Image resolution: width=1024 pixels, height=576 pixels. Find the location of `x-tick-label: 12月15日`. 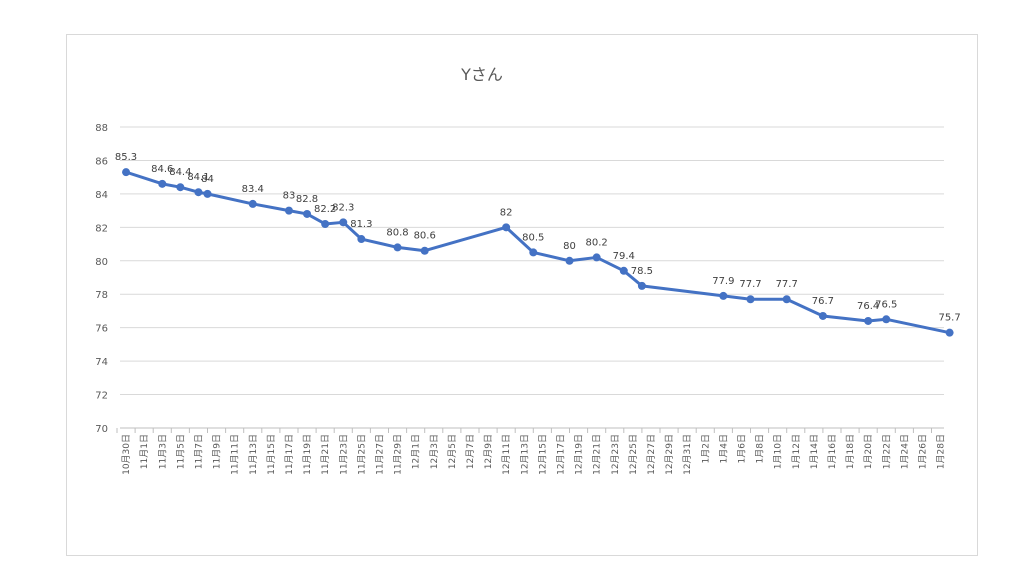

x-tick-label: 12月15日 is located at coordinates (542, 454).